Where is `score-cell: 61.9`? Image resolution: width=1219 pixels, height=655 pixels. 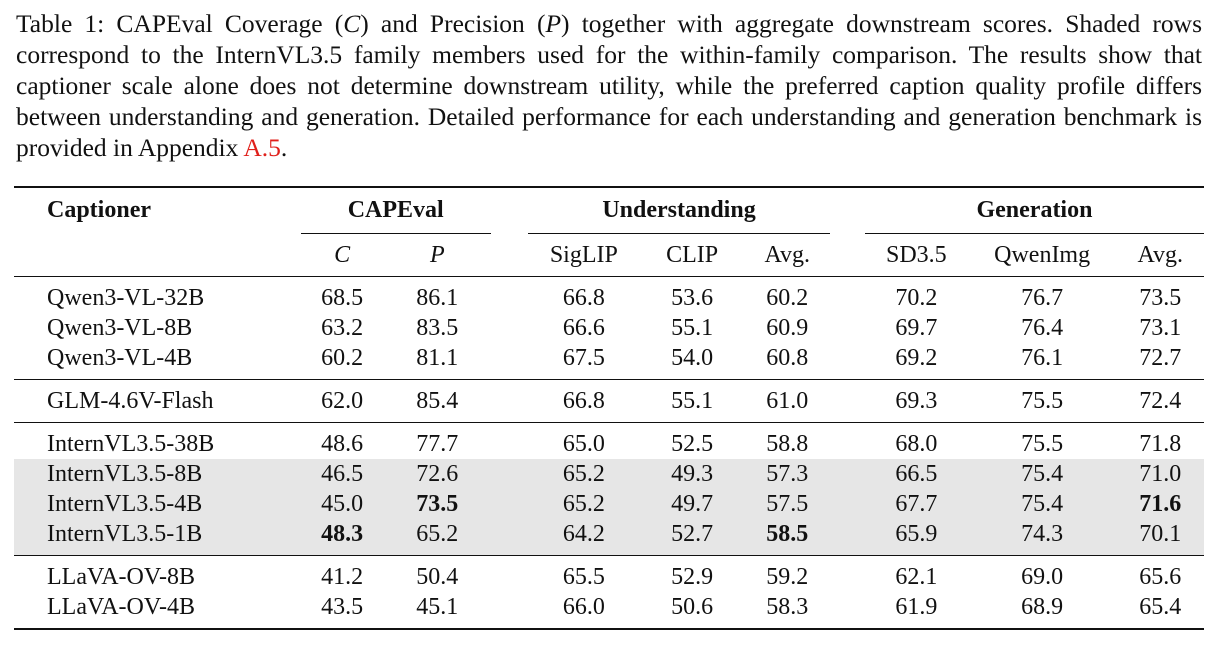 score-cell: 61.9 is located at coordinates (916, 606).